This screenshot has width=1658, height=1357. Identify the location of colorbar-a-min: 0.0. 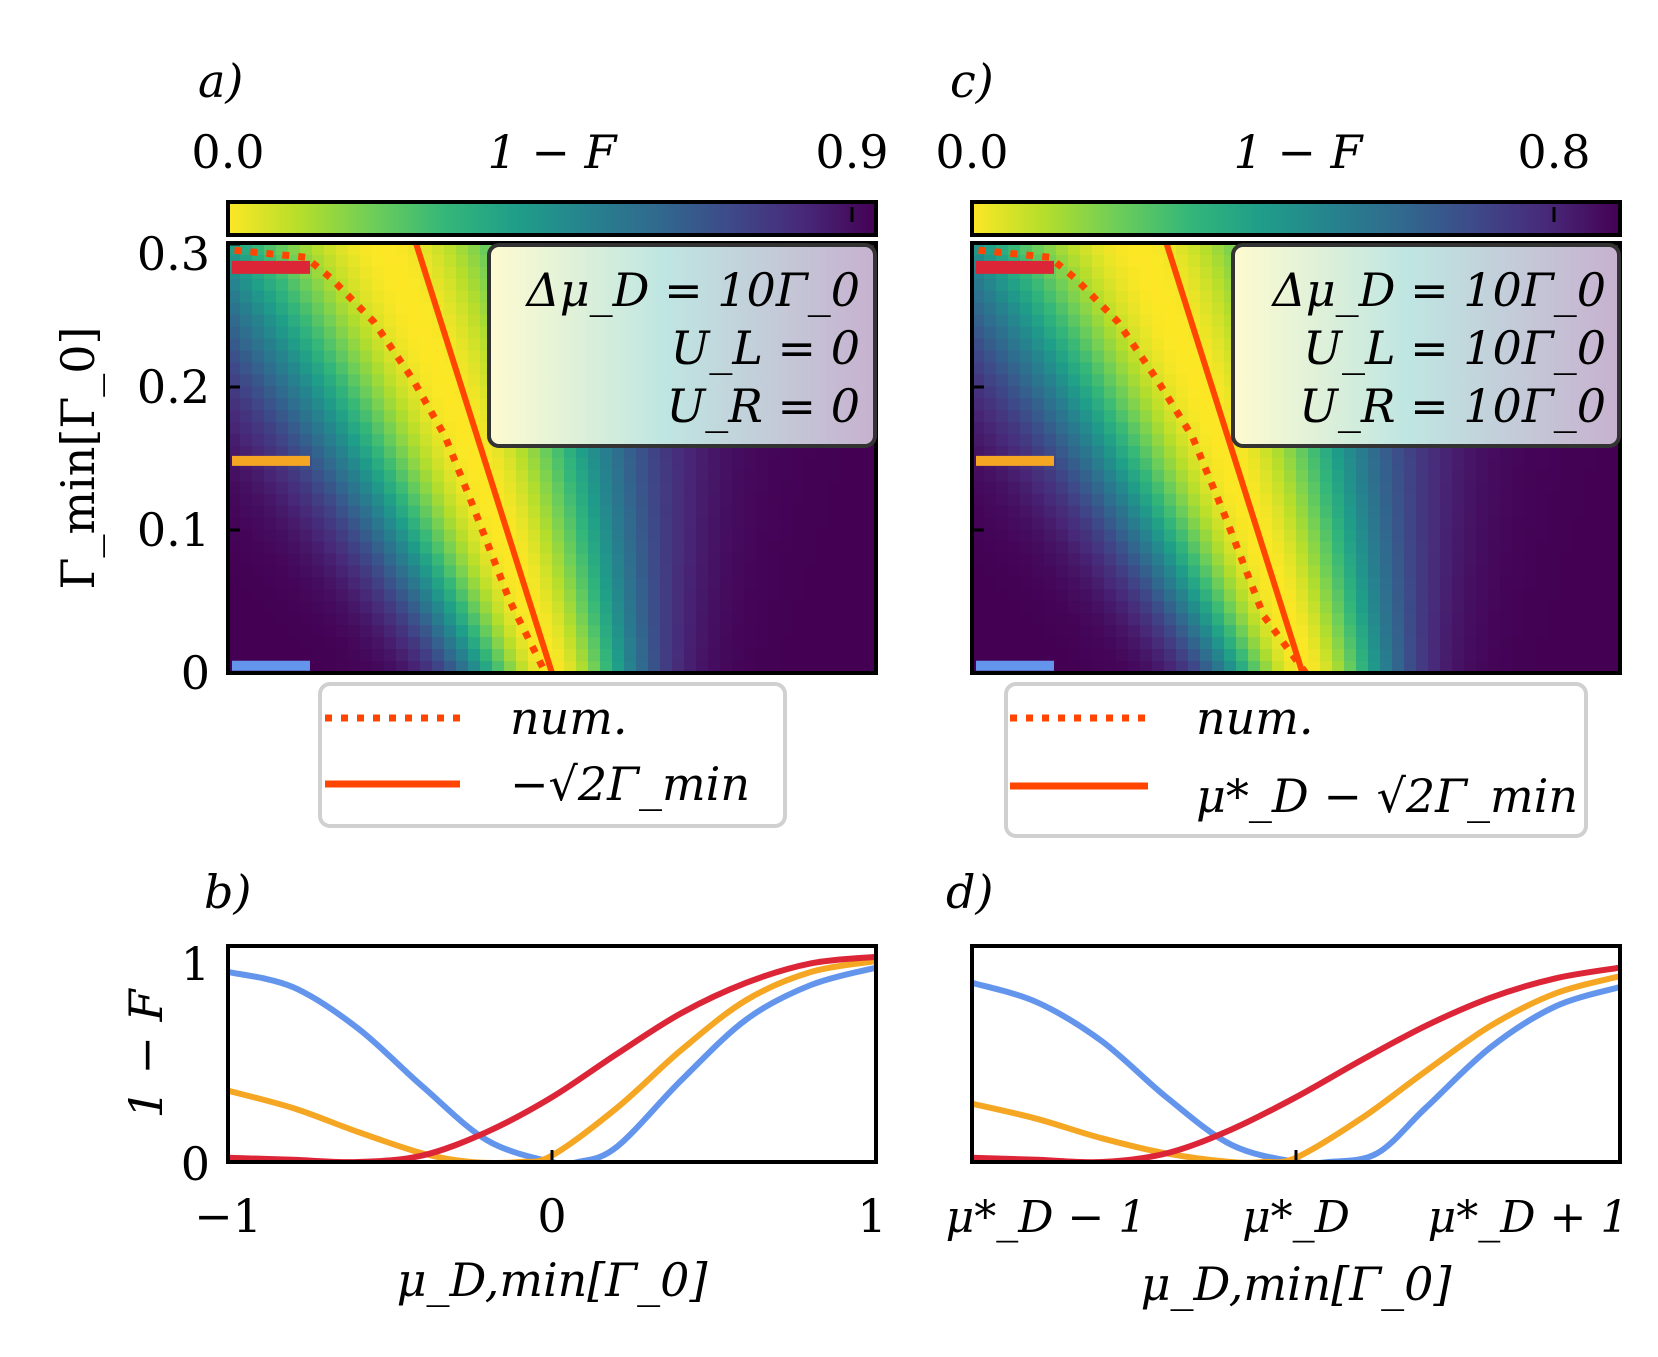
(227, 152).